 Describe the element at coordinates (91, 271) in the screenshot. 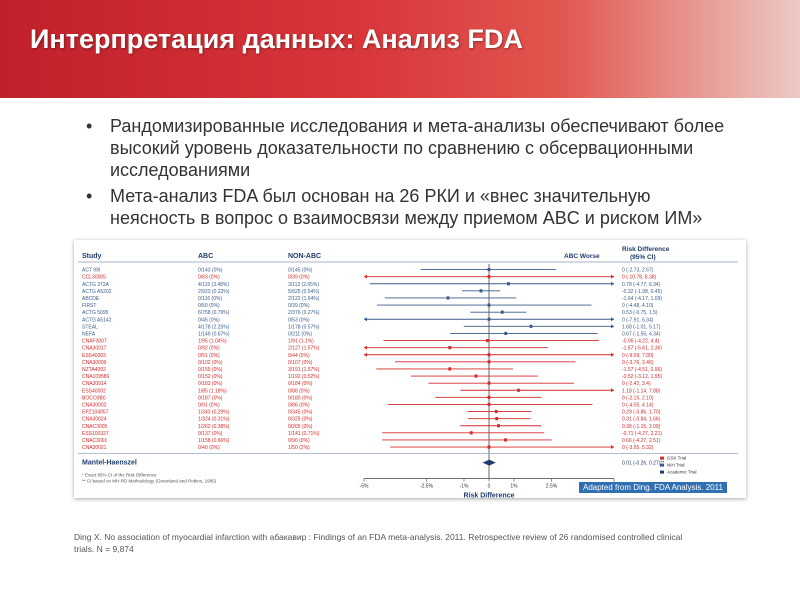

I see `study-label: ACT 99I` at that location.